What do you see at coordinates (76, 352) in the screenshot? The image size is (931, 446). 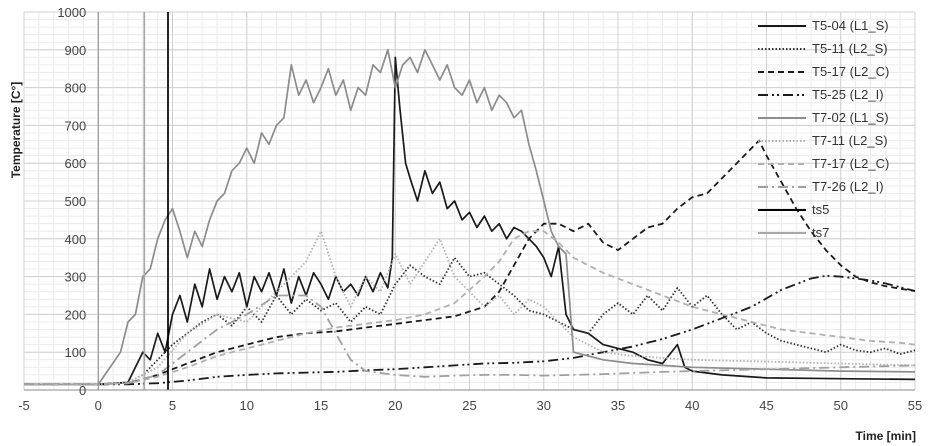 I see `y-tick-label: 100` at bounding box center [76, 352].